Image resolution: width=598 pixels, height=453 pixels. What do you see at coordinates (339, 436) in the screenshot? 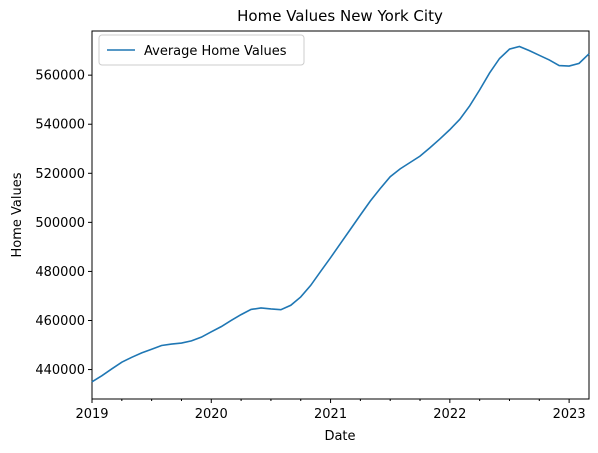
I see `x-axis-title: Date` at bounding box center [339, 436].